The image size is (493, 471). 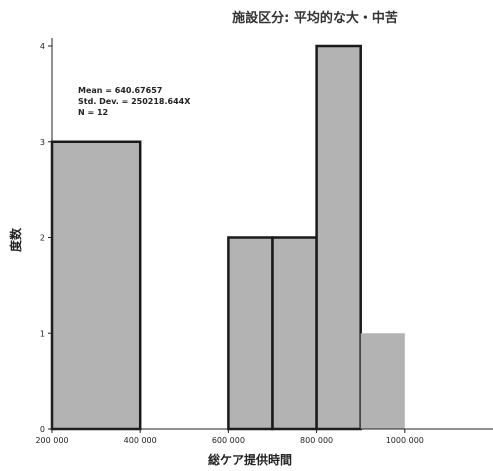 What do you see at coordinates (46, 238) in the screenshot?
I see `y-axis-ticks: 0 1 2 3 4` at bounding box center [46, 238].